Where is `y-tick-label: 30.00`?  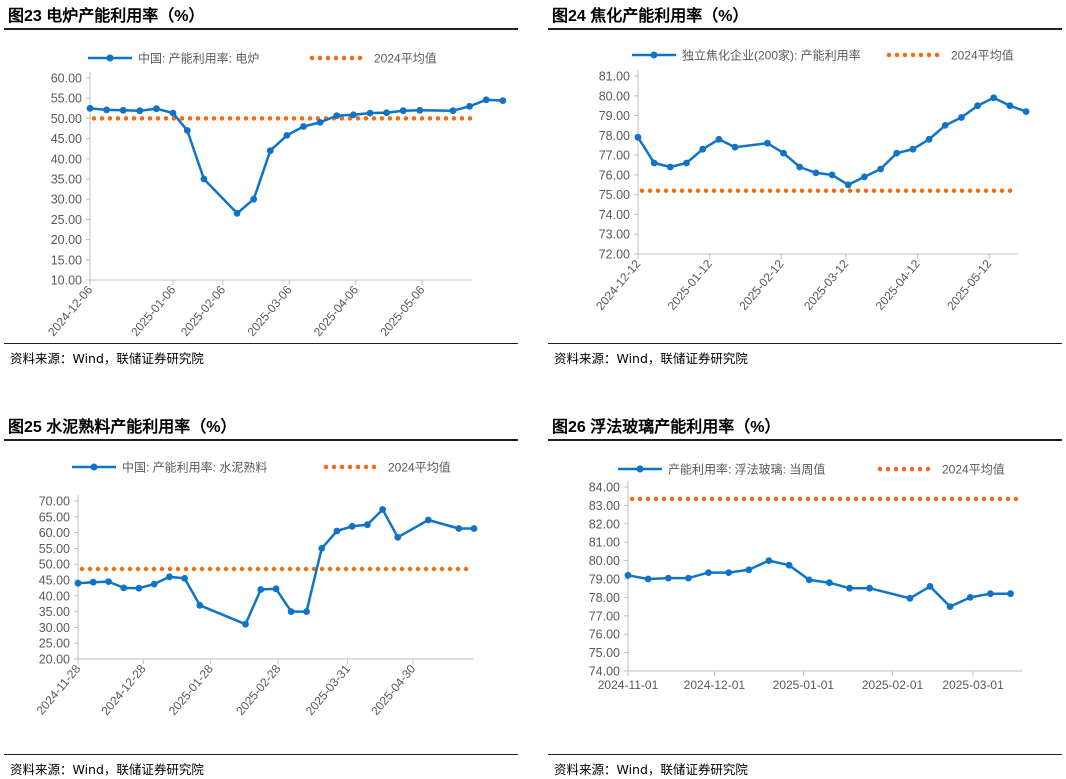
y-tick-label: 30.00 is located at coordinates (54, 628).